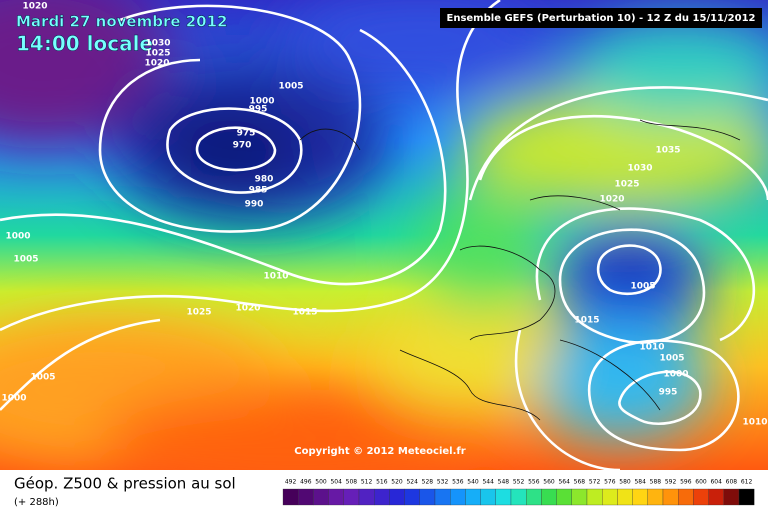 The height and width of the screenshot is (516, 768). Describe the element at coordinates (443, 482) in the screenshot. I see `scale-label: 532` at that location.